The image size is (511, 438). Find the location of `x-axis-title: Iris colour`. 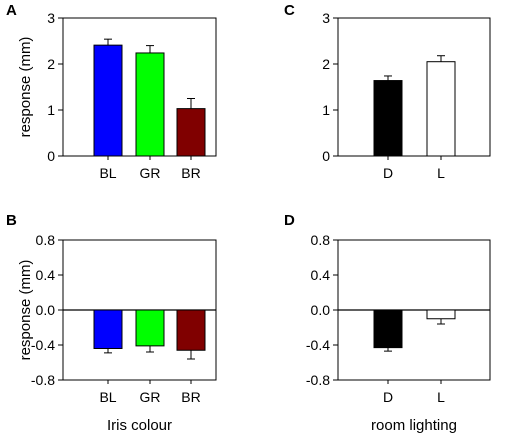

x-axis-title: Iris colour is located at coordinates (139, 425).